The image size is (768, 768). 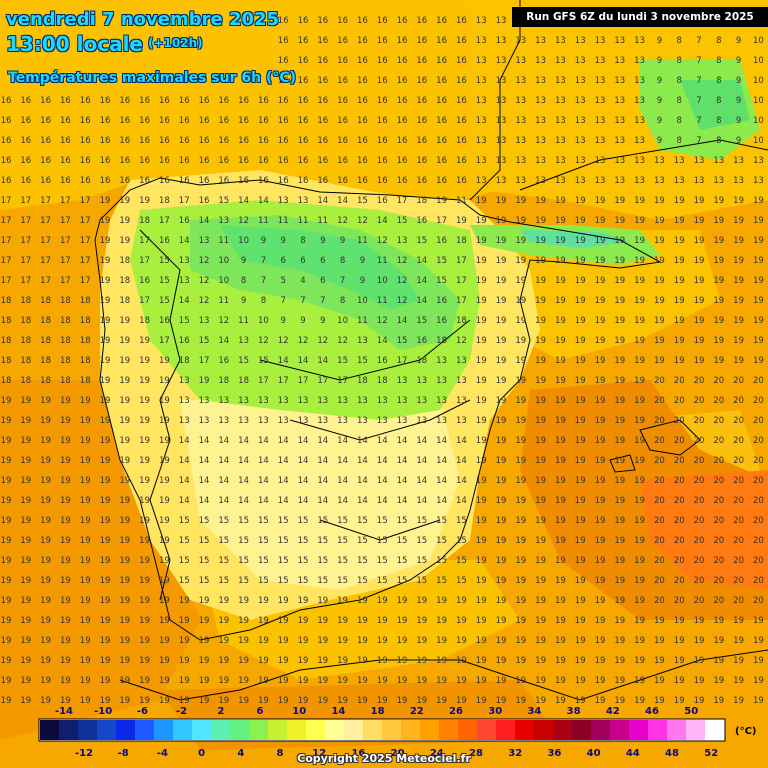 I want to click on grid-value: 9, so click(x=302, y=321).